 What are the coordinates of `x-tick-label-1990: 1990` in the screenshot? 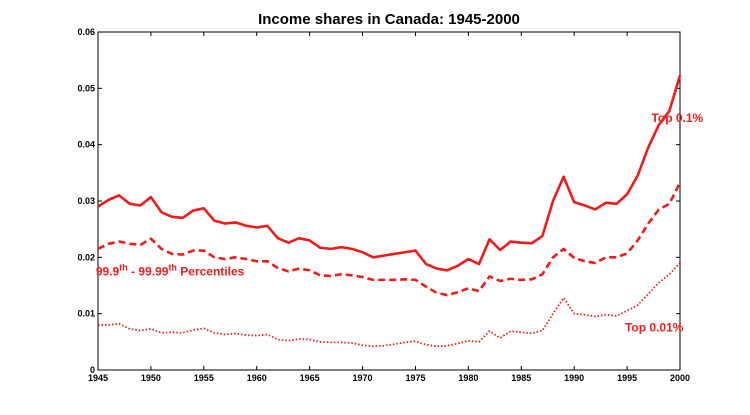 It's located at (574, 378).